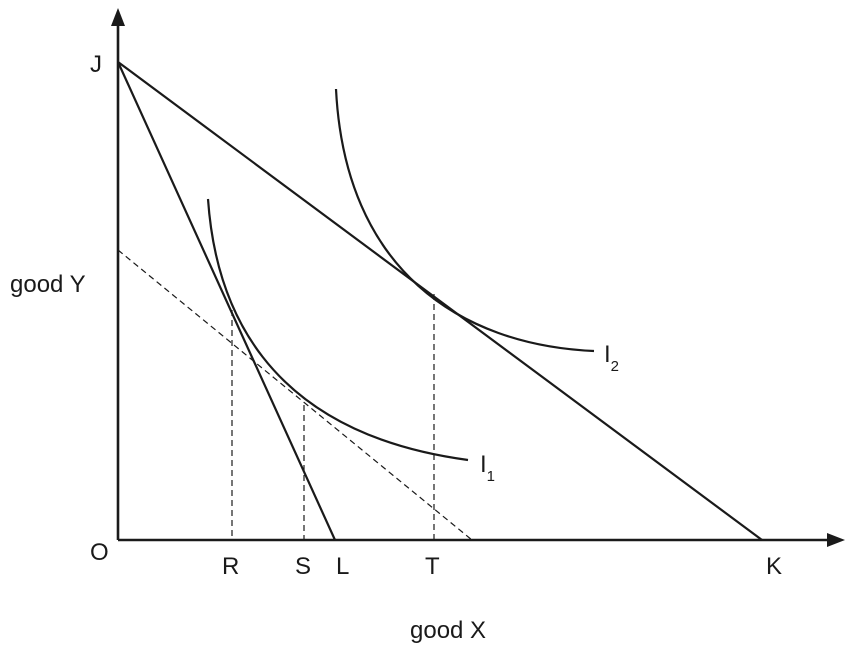 The height and width of the screenshot is (646, 845). I want to click on y-axis-arrowhead, so click(118, 17).